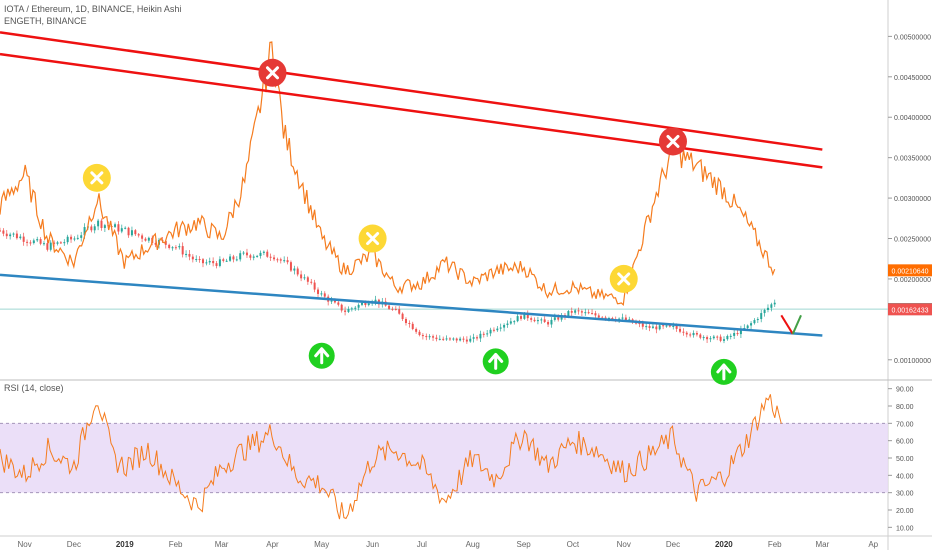 Image resolution: width=932 pixels, height=555 pixels. Describe the element at coordinates (905, 494) in the screenshot. I see `rsi-tick-label: 30.00` at that location.